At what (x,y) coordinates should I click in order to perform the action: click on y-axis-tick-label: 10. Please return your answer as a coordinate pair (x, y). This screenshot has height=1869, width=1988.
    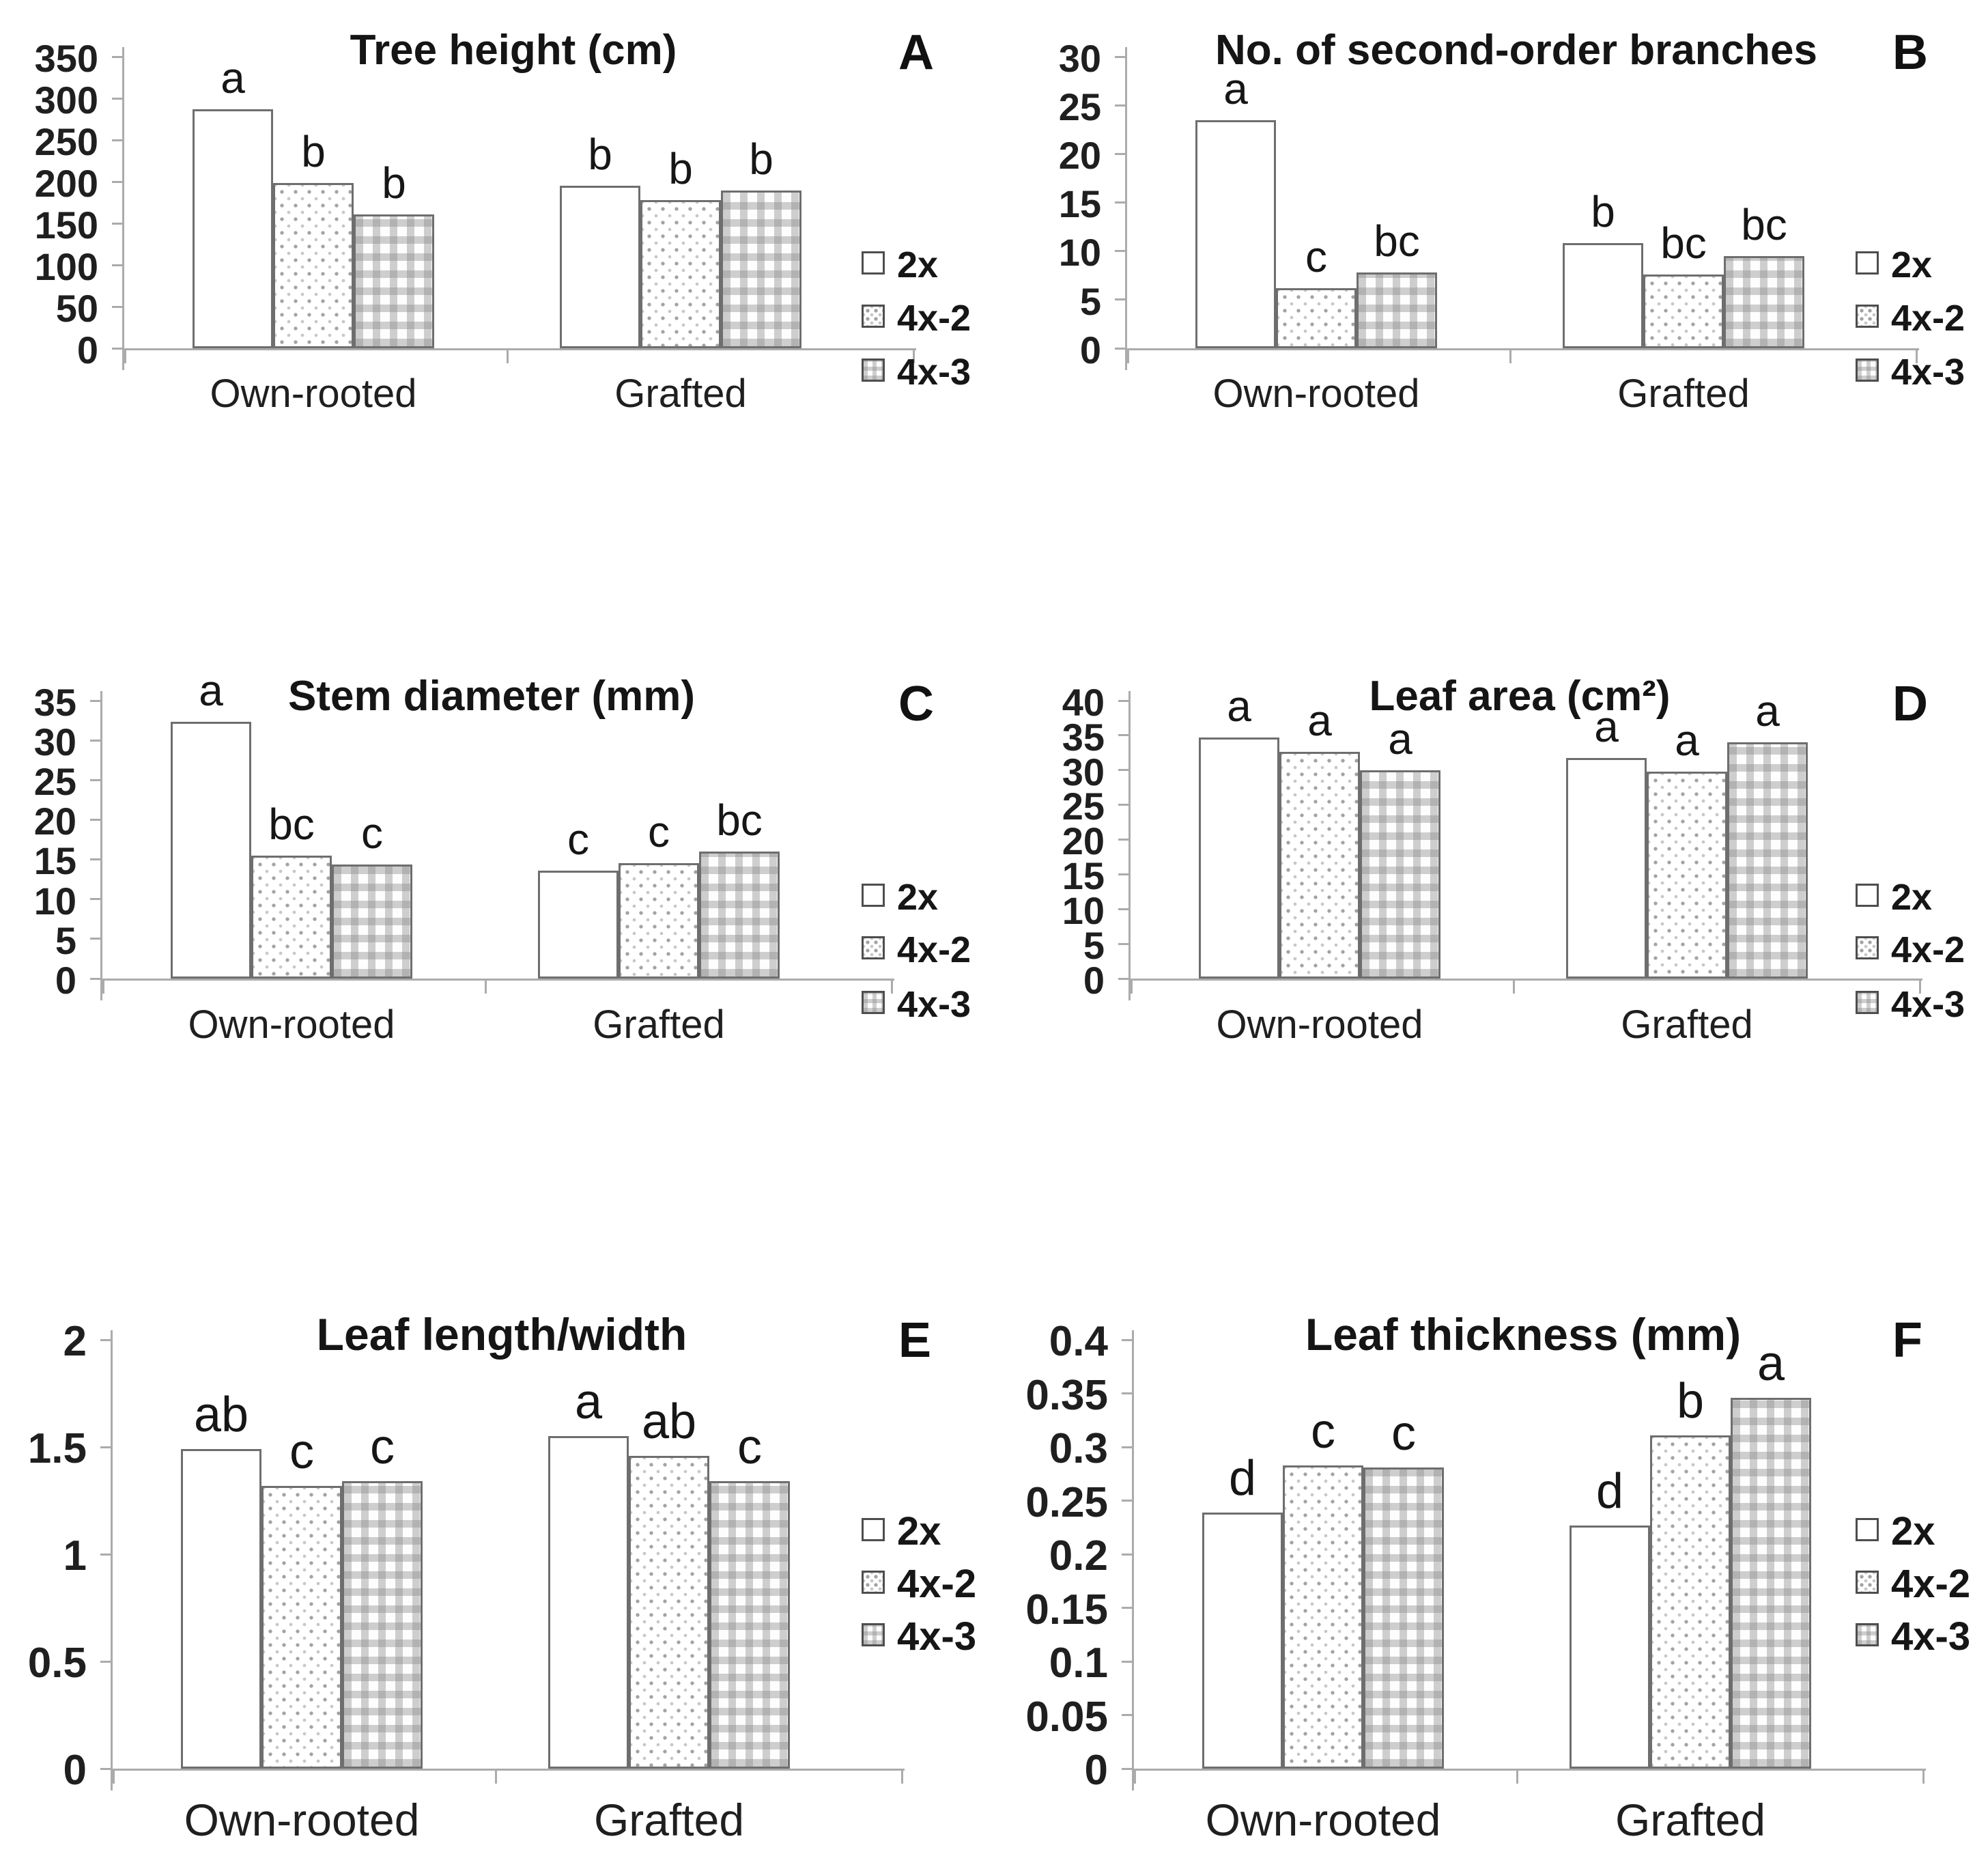
    Looking at the image, I should click on (1079, 253).